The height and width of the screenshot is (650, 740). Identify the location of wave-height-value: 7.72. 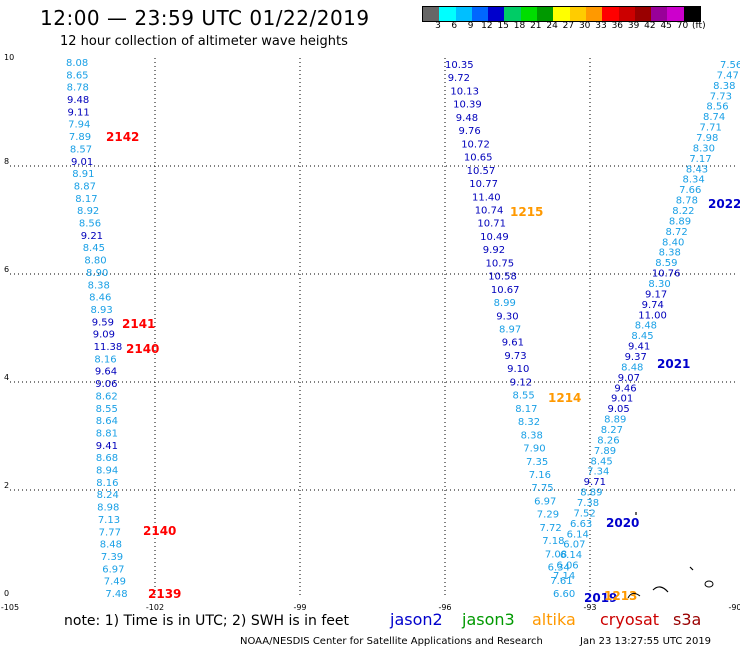
(551, 528).